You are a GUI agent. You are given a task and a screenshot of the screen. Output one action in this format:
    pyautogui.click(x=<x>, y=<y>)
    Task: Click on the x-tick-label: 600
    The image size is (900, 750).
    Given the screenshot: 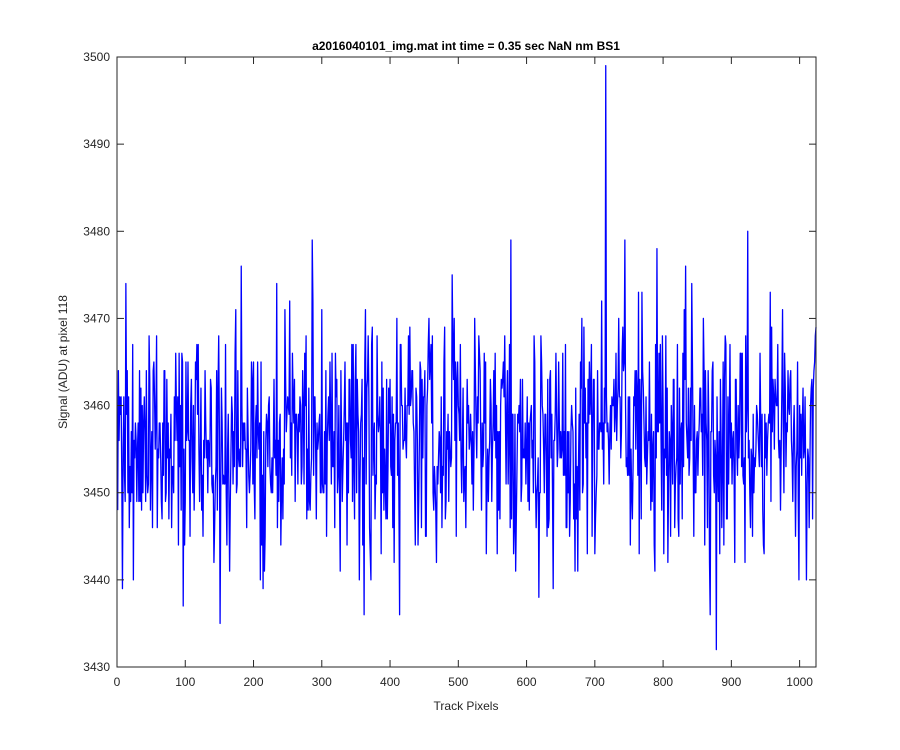 What is the action you would take?
    pyautogui.click(x=527, y=682)
    